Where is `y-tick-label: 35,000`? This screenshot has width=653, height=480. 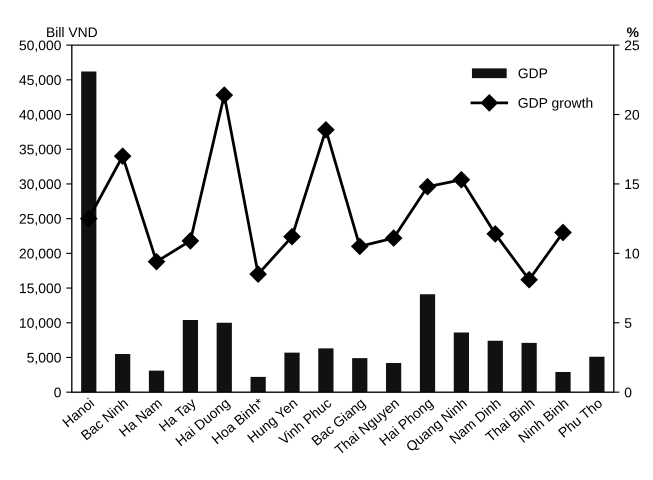 y-tick-label: 35,000 is located at coordinates (40, 150).